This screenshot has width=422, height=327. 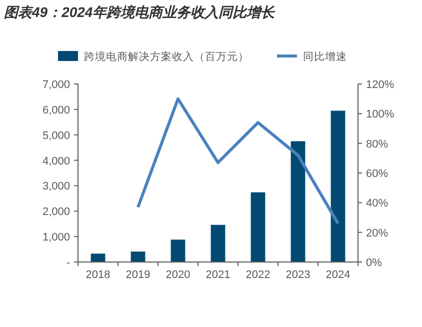 I want to click on y-tick-label: 4,000, so click(x=56, y=161).